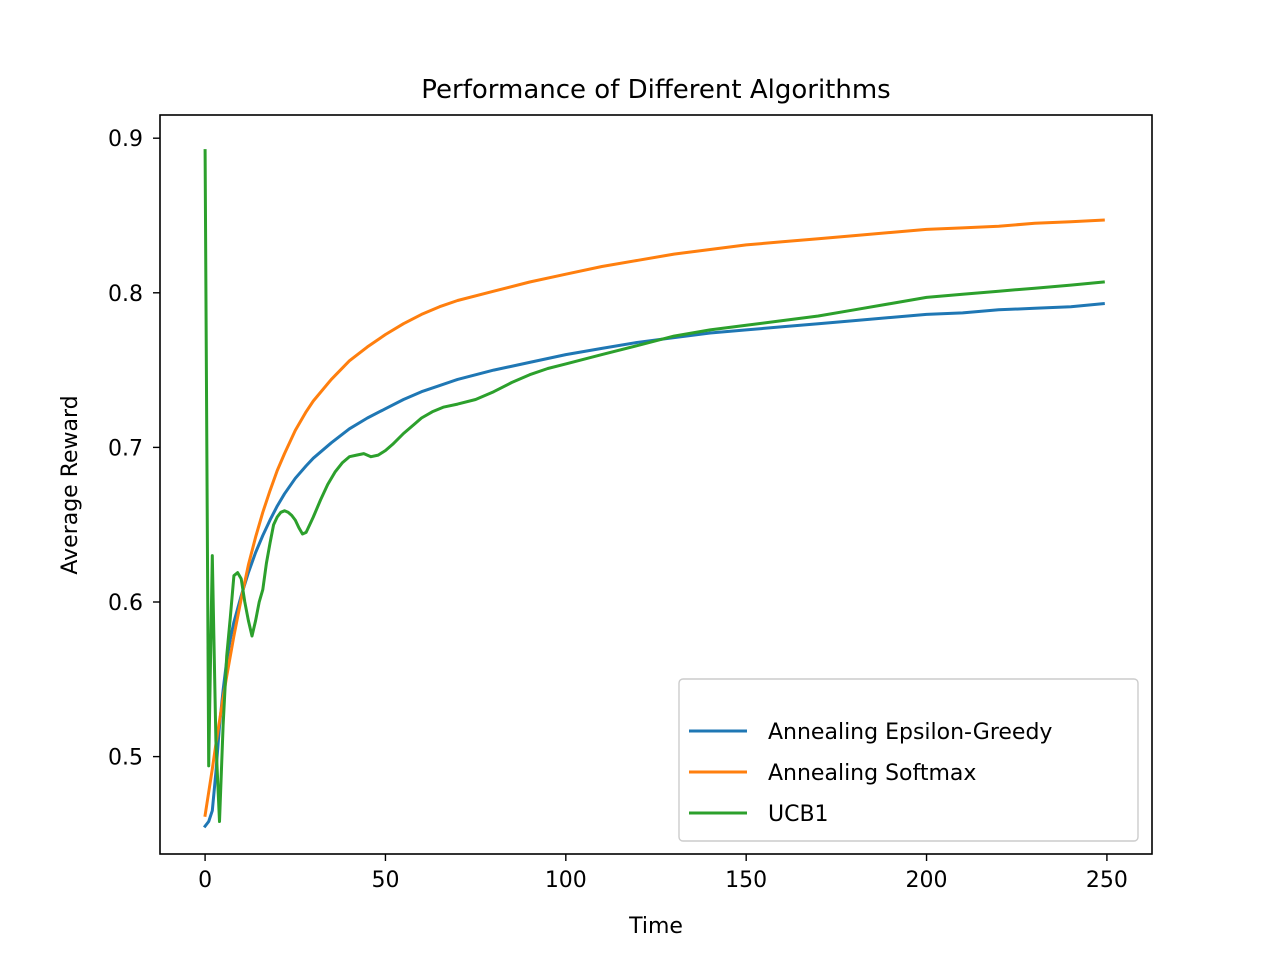 This screenshot has height=960, width=1280. I want to click on legend-label: UCB1, so click(798, 814).